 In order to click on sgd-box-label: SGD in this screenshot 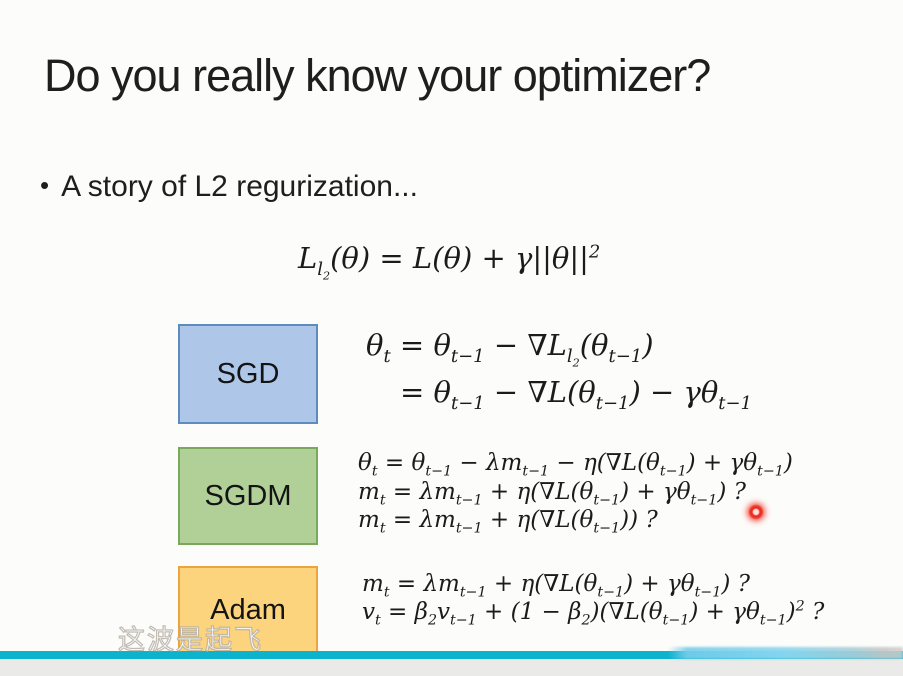, I will do `click(248, 373)`.